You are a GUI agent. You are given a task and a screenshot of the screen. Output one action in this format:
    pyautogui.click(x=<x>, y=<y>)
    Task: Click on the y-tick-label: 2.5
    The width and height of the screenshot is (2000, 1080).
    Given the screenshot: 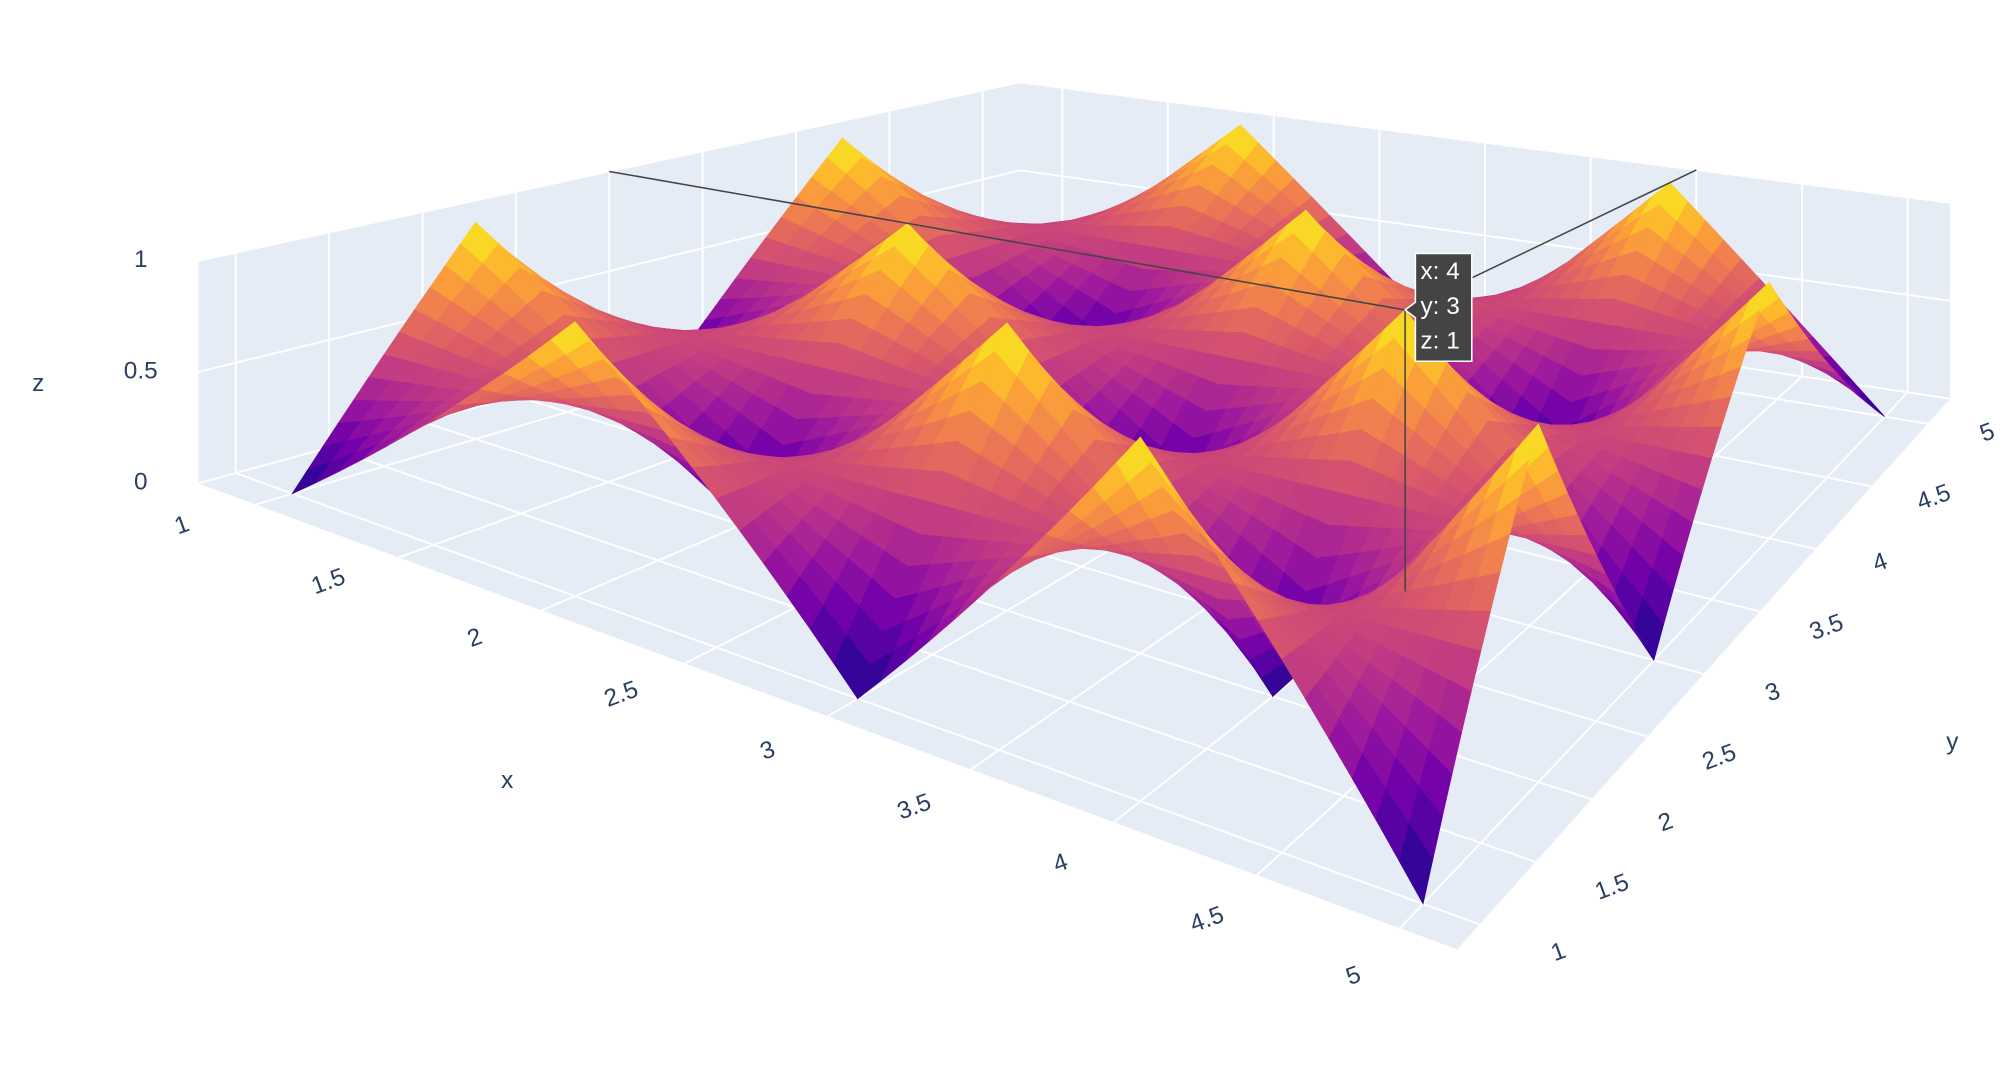 What is the action you would take?
    pyautogui.click(x=1719, y=757)
    